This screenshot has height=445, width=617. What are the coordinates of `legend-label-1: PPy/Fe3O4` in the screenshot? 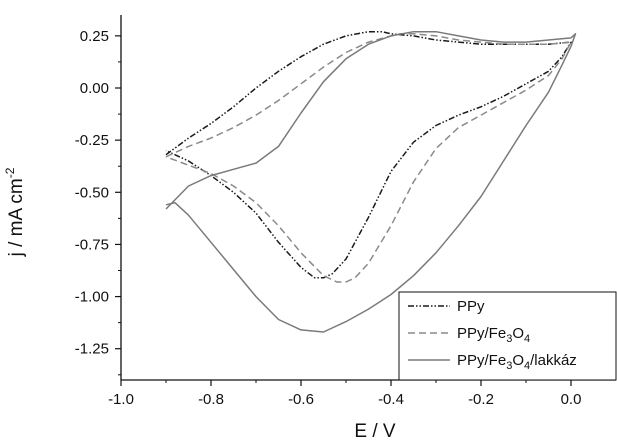 It's located at (493, 335).